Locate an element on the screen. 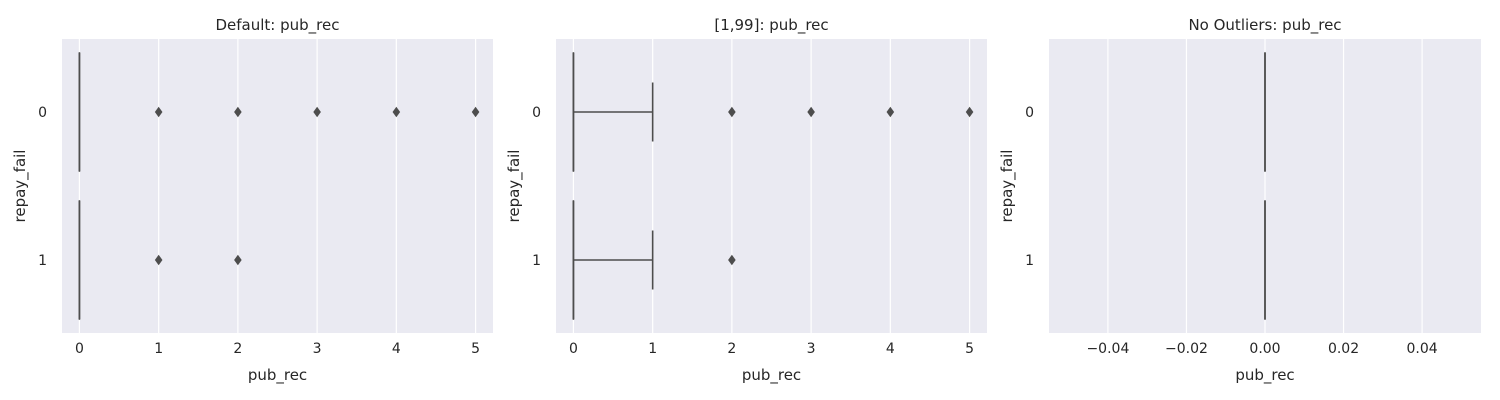  chart-title: No Outliers: pub_rec is located at coordinates (1264, 25).